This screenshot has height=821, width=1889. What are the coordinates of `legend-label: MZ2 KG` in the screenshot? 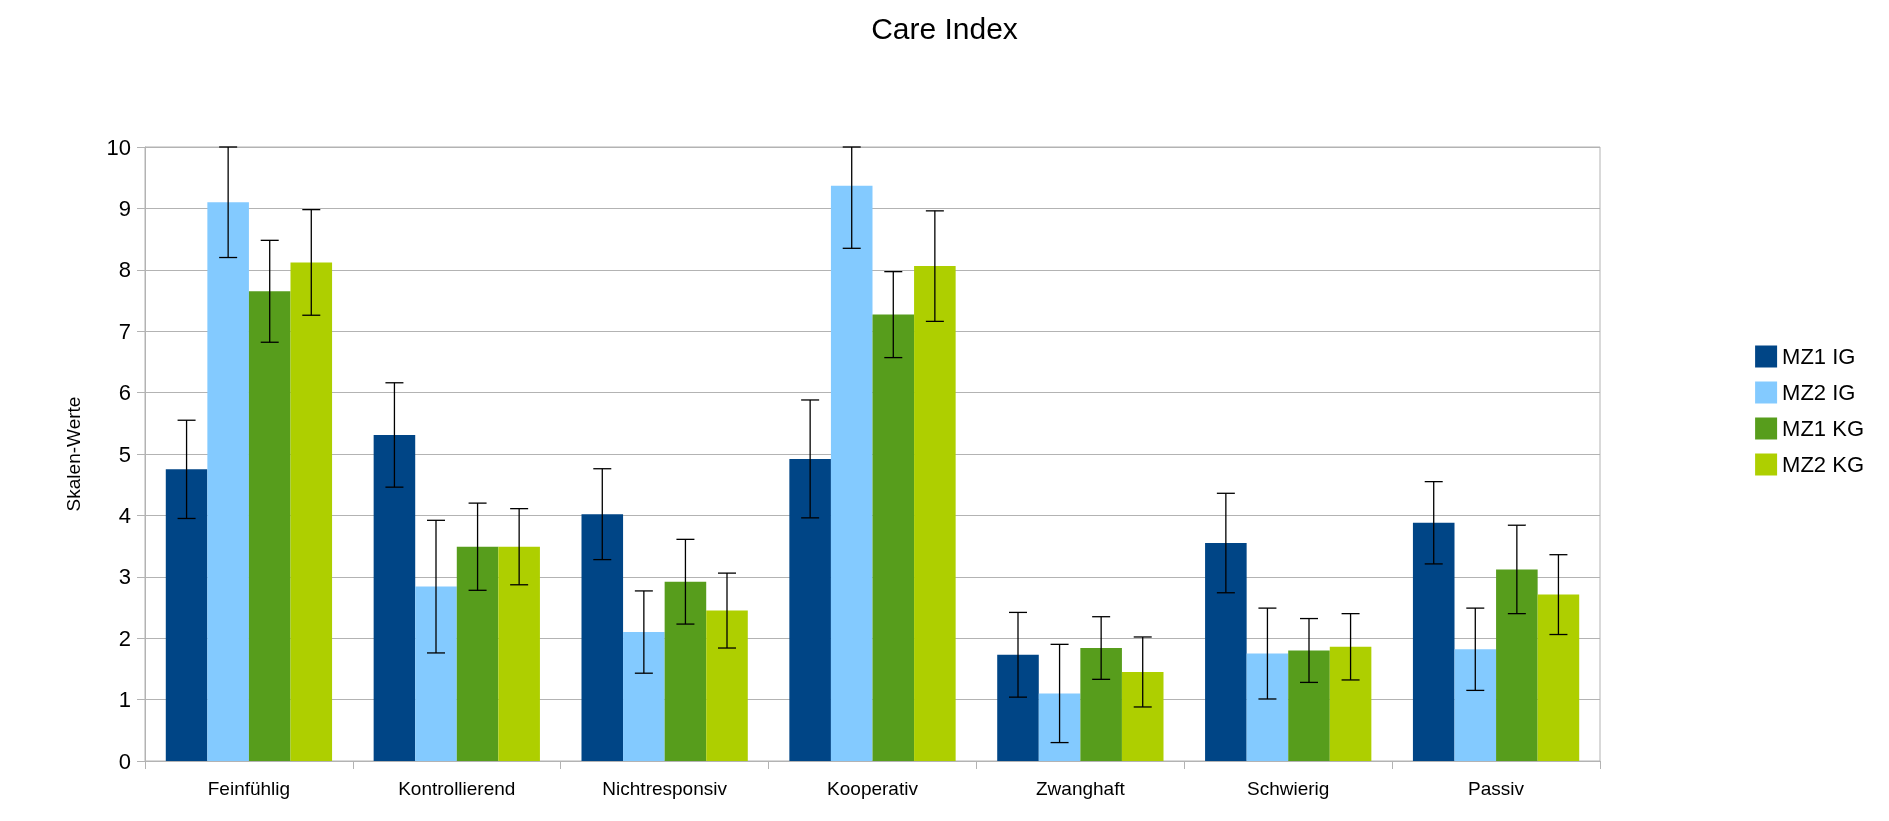 It's located at (1823, 464).